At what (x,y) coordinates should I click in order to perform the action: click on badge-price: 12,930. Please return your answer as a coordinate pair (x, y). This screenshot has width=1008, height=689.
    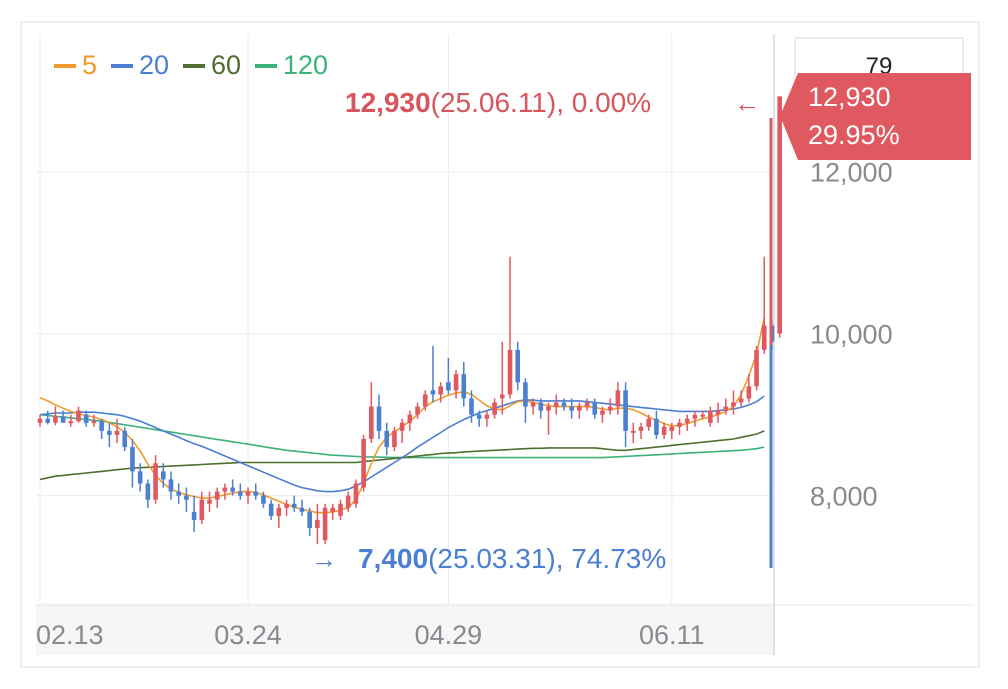
    Looking at the image, I should click on (849, 97).